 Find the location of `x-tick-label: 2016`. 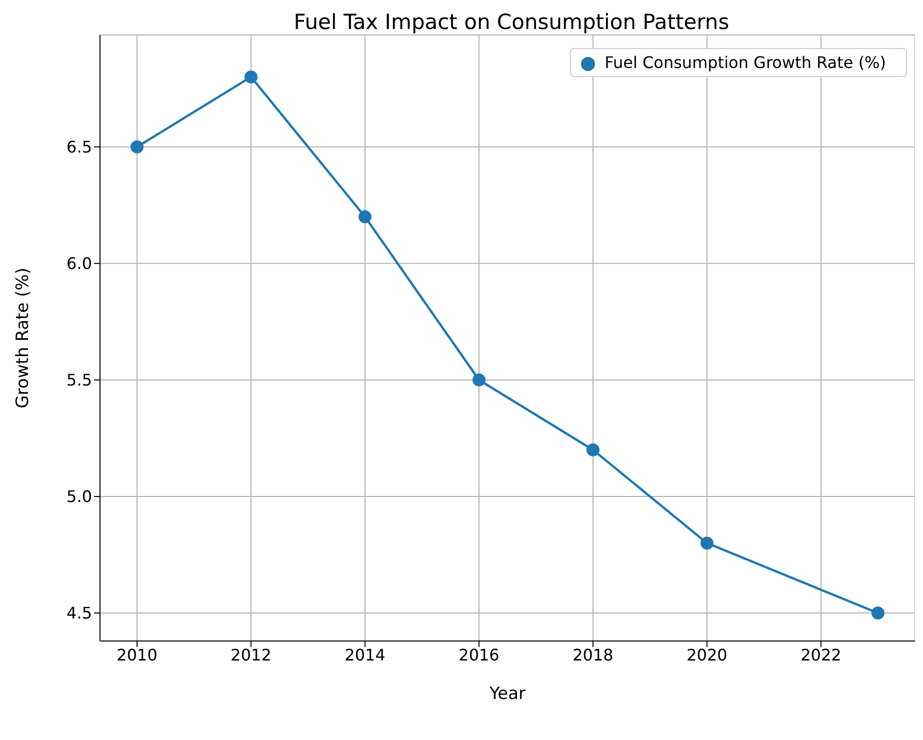

x-tick-label: 2016 is located at coordinates (479, 654).